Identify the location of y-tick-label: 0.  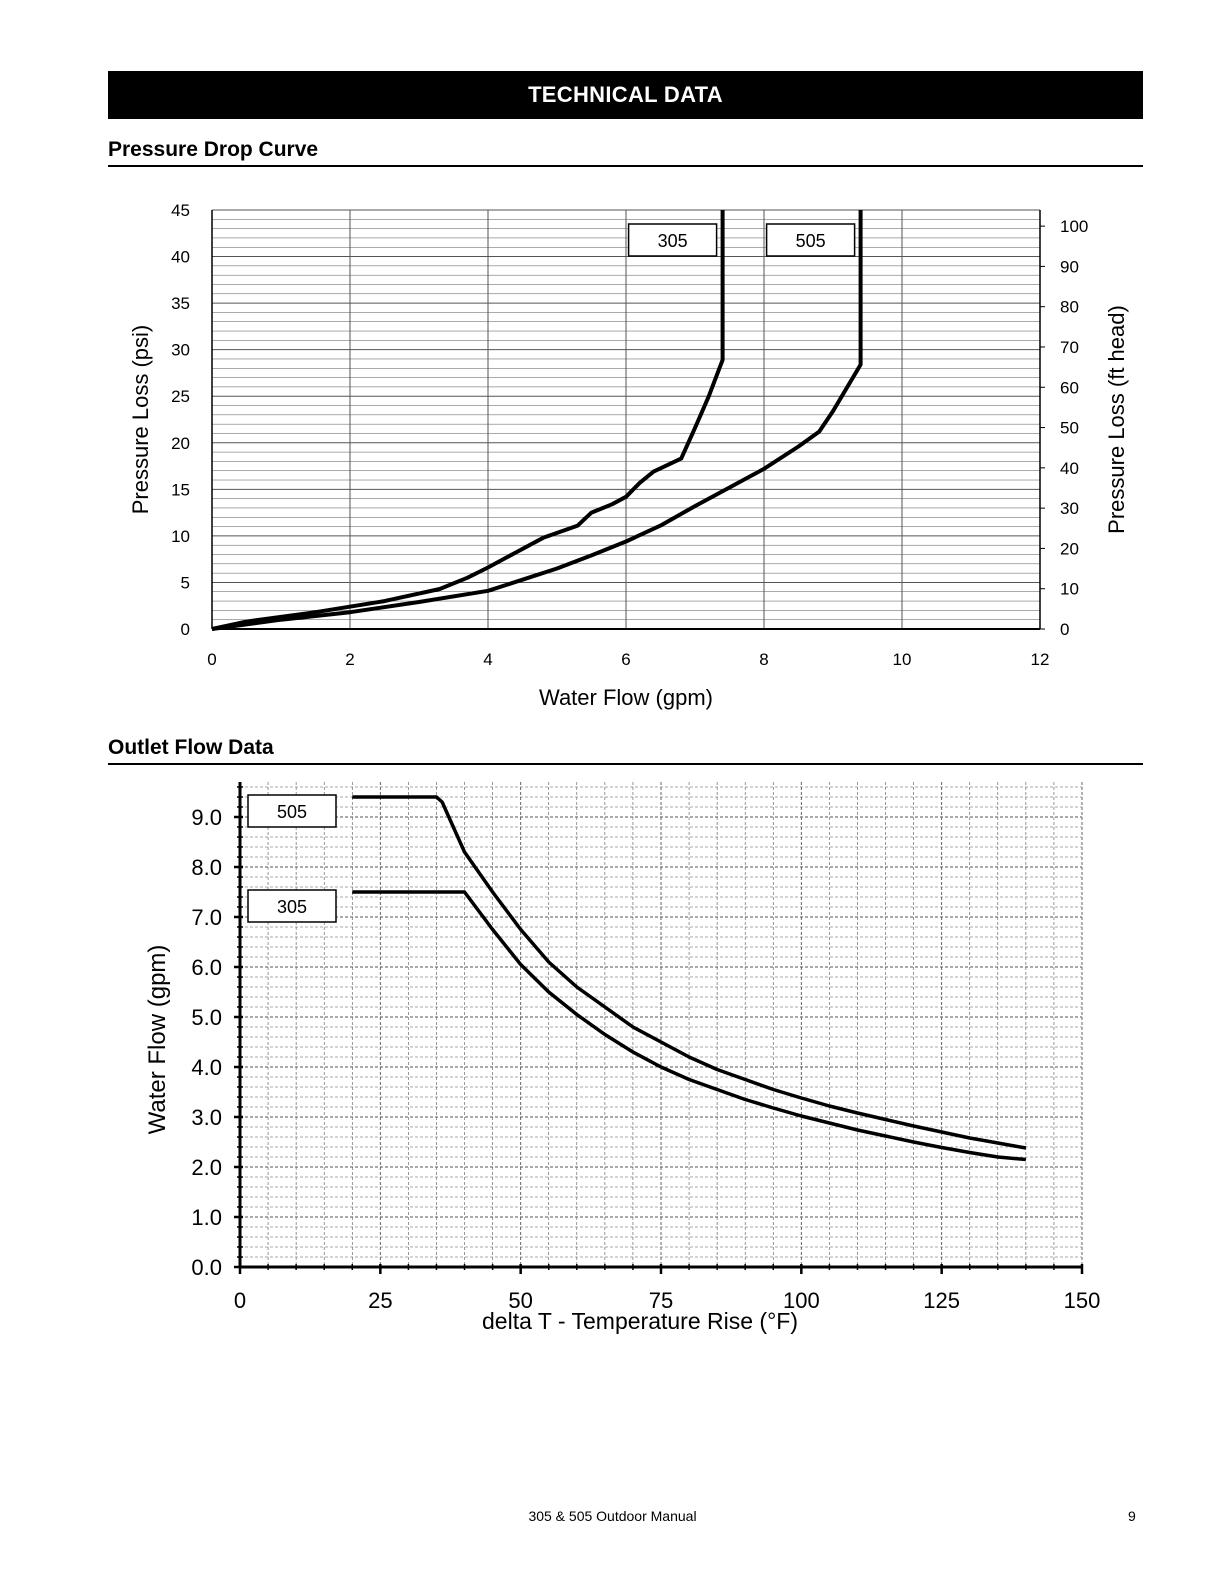
(185, 629).